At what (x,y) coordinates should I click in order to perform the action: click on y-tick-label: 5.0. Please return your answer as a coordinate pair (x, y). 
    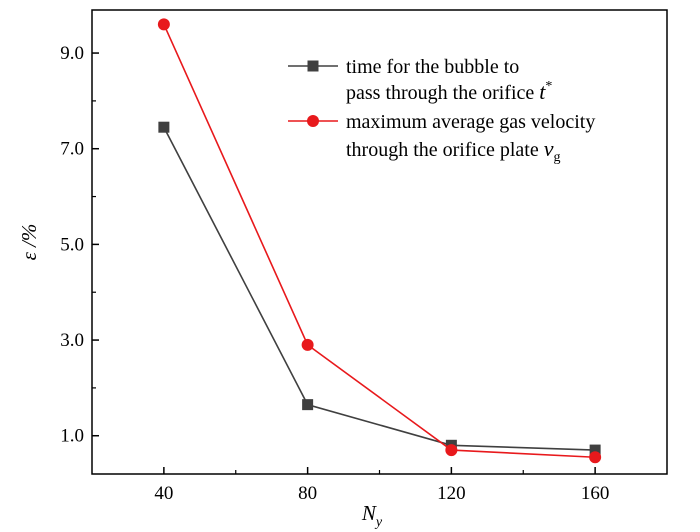
    Looking at the image, I should click on (72, 244).